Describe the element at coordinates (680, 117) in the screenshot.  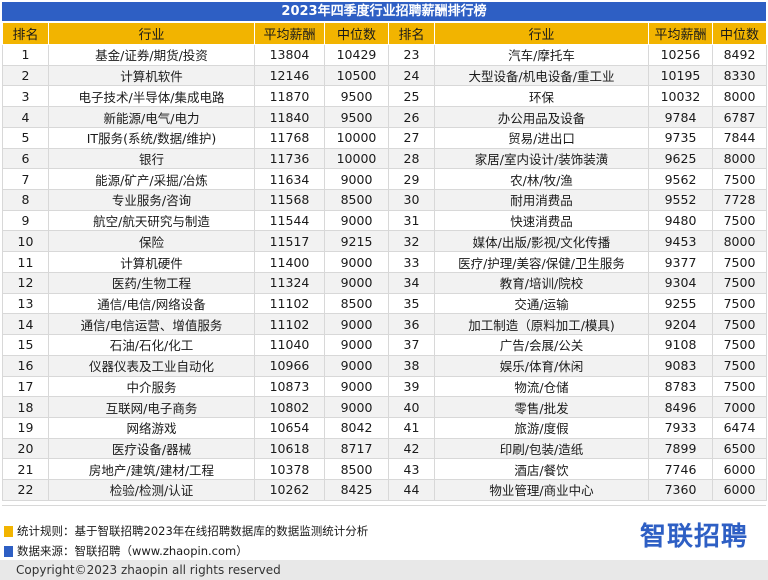
I see `table-cell: 9784` at that location.